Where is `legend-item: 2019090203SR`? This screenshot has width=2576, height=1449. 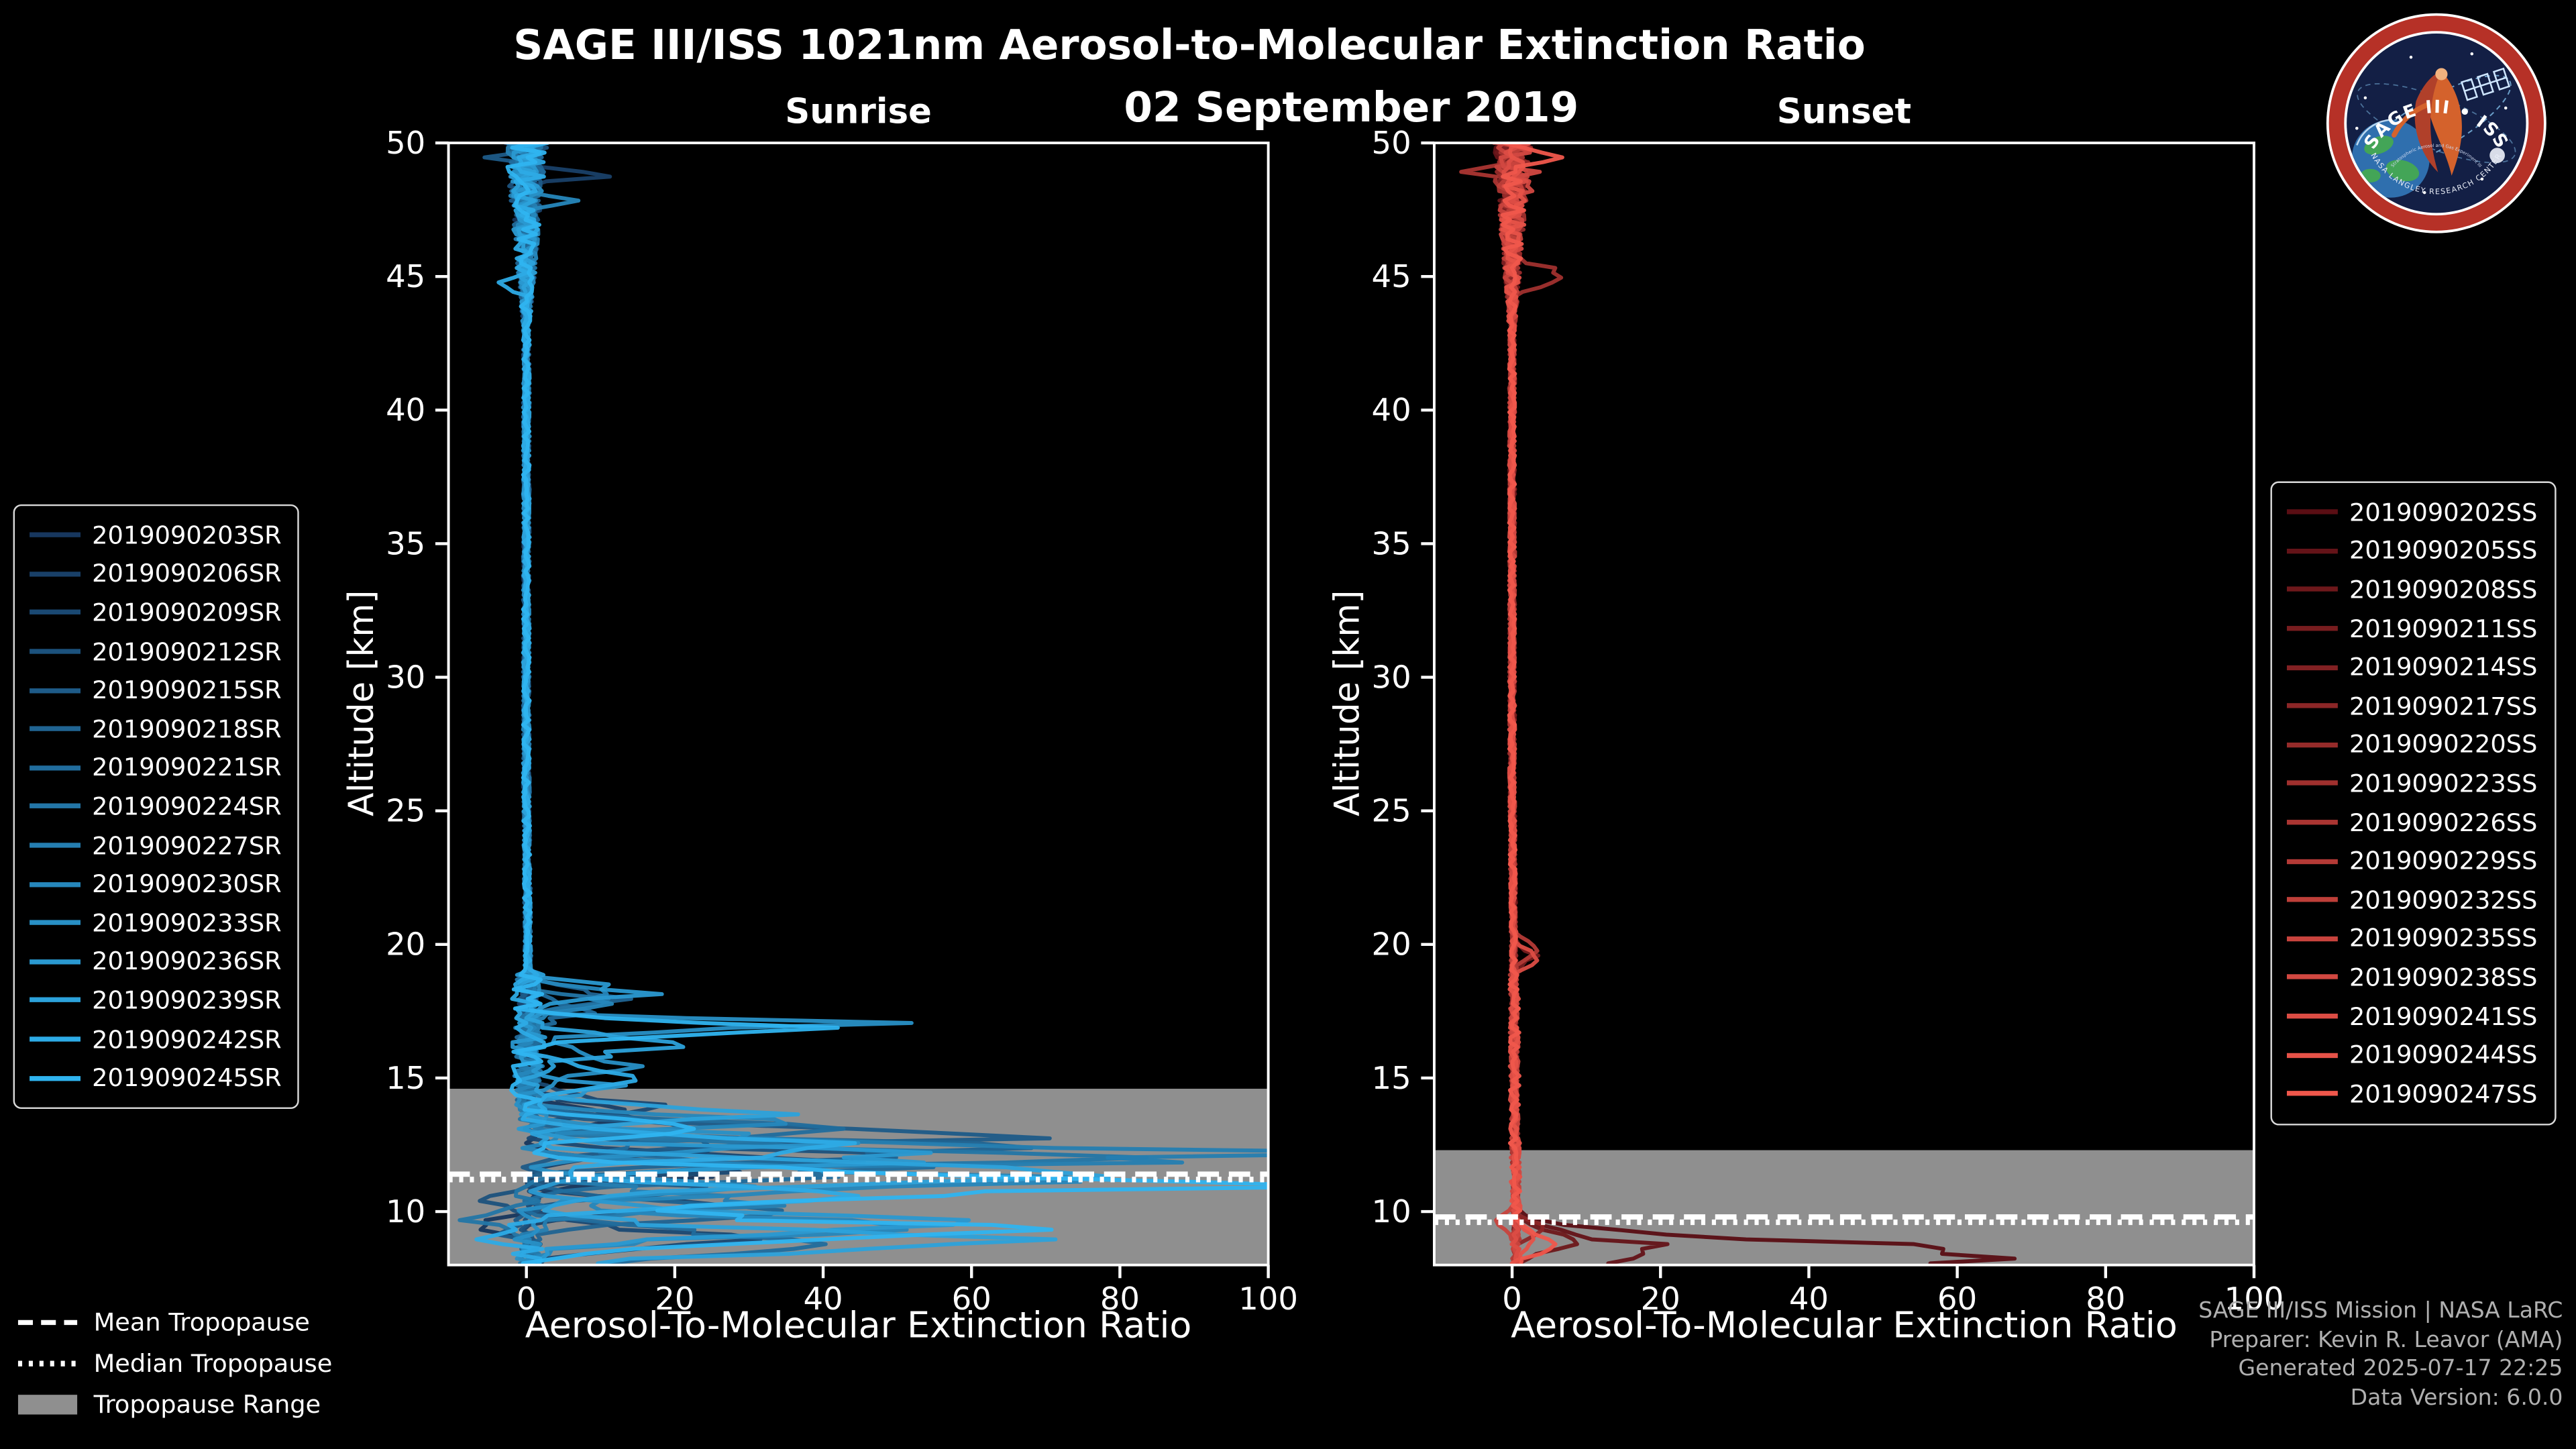
legend-item: 2019090203SR is located at coordinates (156, 535).